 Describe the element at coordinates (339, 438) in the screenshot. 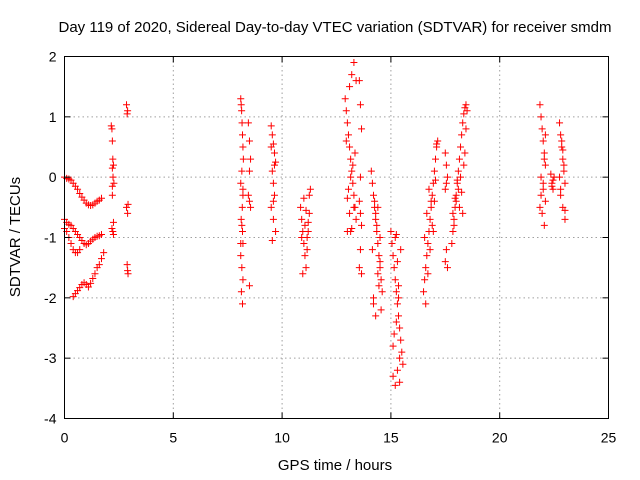

I see `x-tick-labels: 0 5 10 15 20 25` at that location.